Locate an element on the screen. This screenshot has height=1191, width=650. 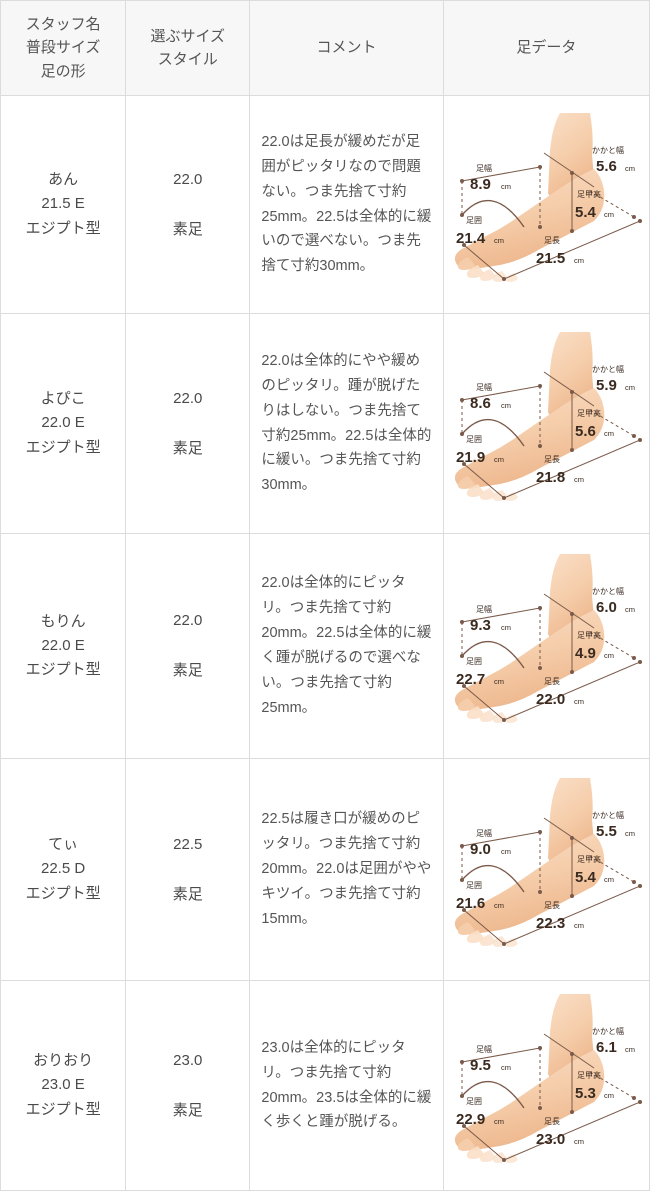
value-foot-width: 8.9 is located at coordinates (480, 184).